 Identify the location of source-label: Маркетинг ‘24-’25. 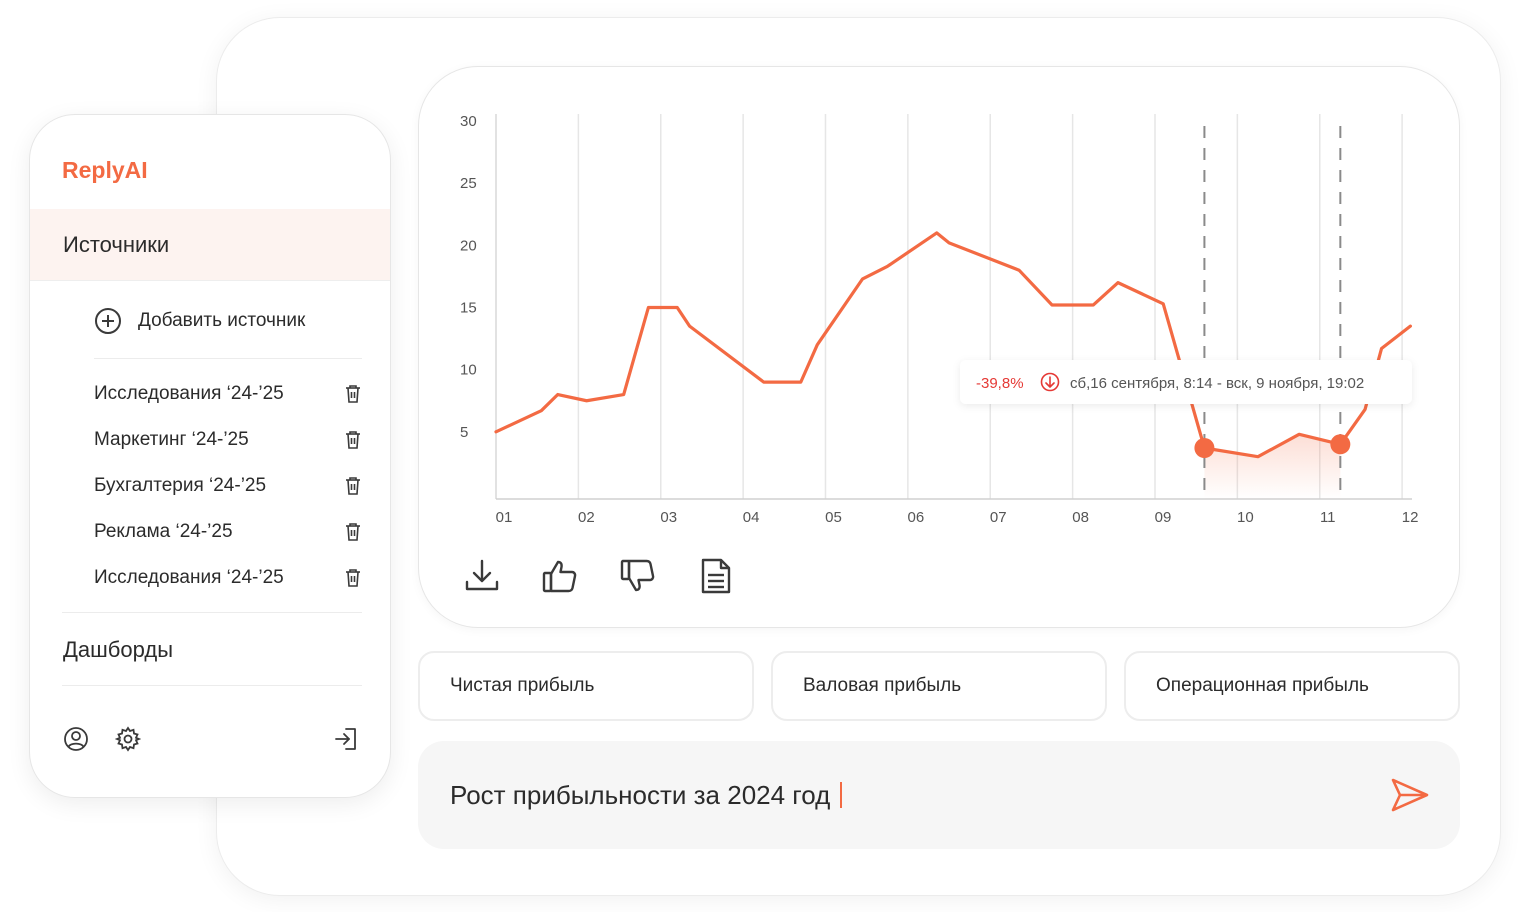
(171, 439).